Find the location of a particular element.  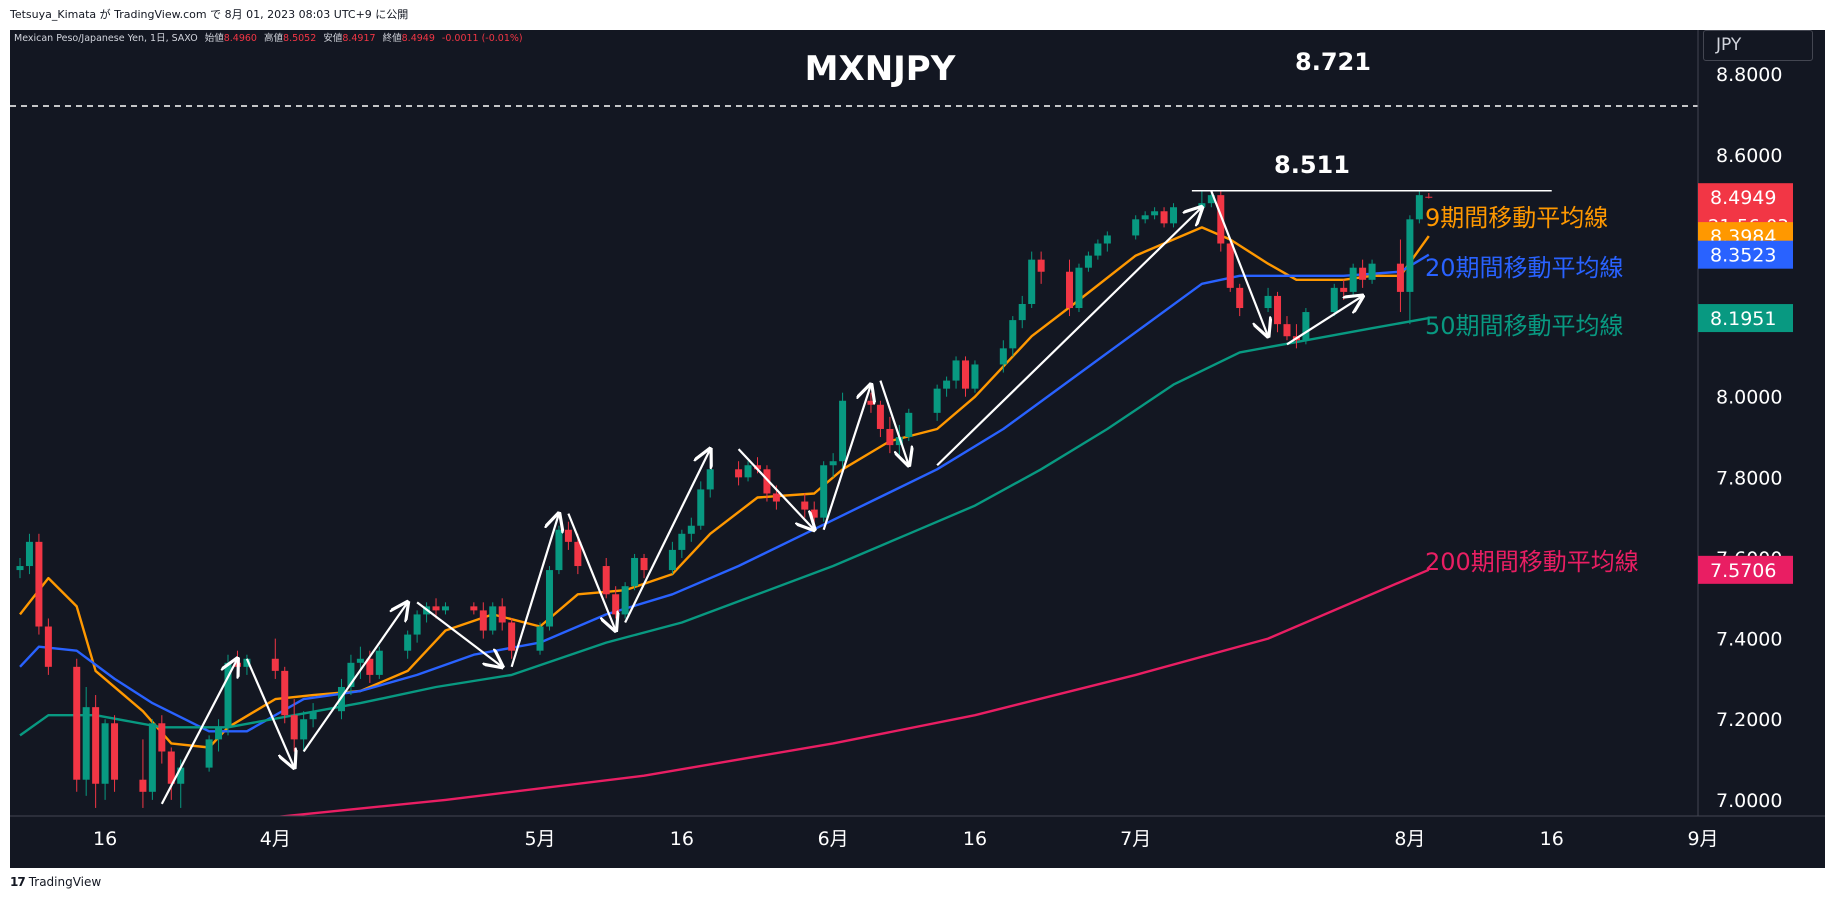

y-tick-label: 7.2000 is located at coordinates (1749, 720).